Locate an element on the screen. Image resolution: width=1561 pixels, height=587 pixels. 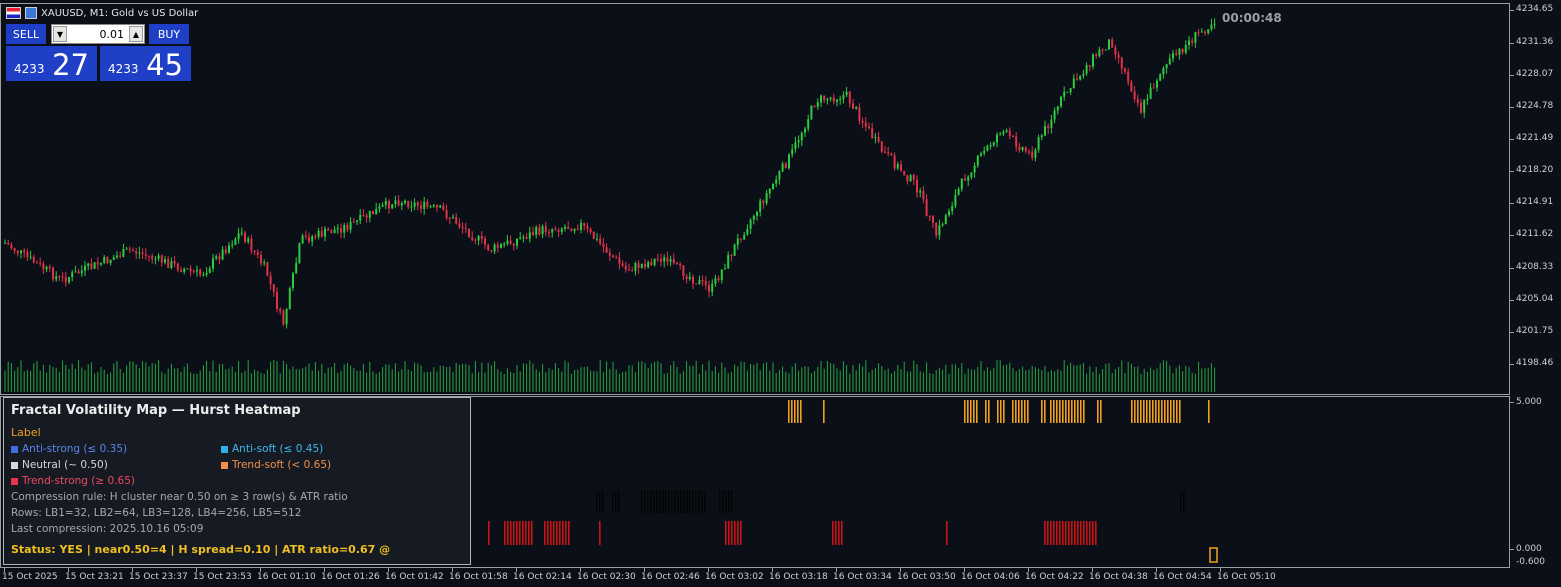
ask-quote: 4233 45 is located at coordinates (145, 63).